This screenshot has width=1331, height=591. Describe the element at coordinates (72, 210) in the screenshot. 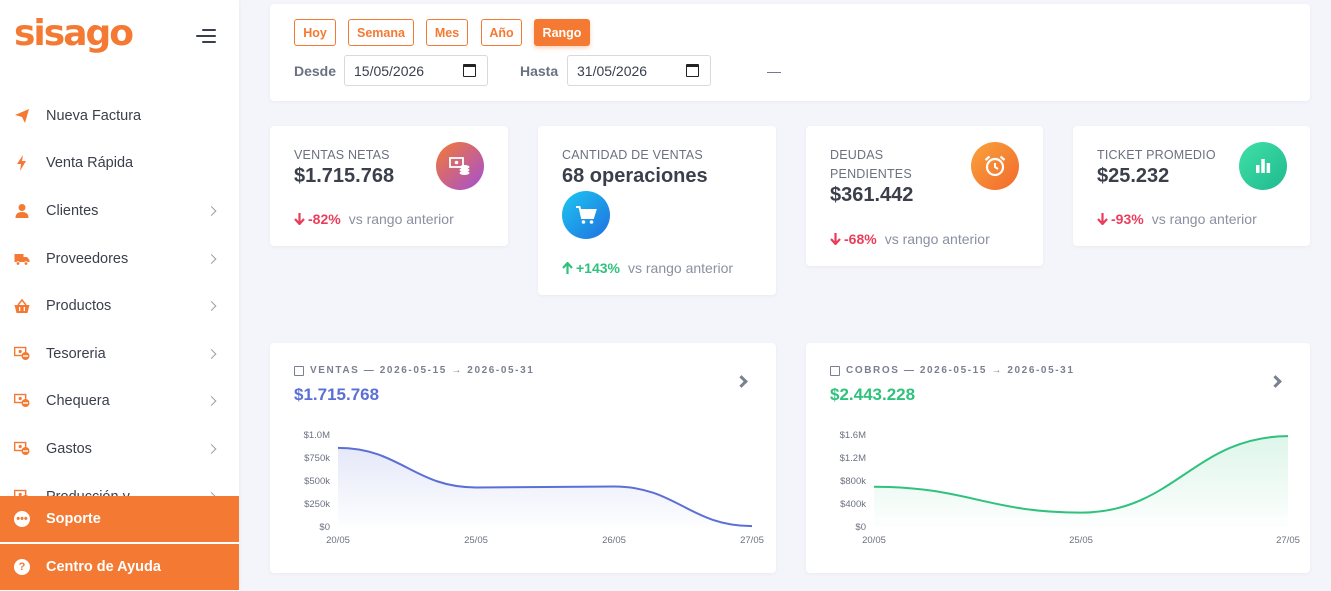

I see `sidebar-item-label: Clientes` at that location.